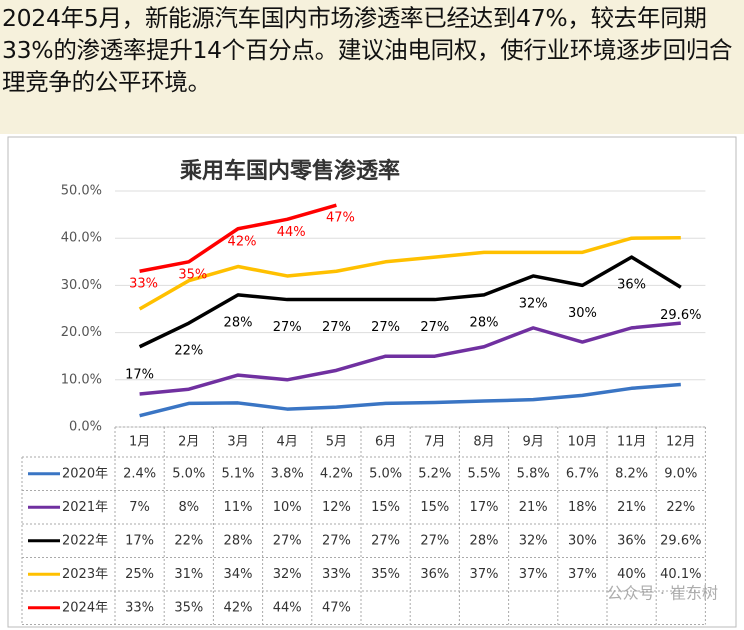 The height and width of the screenshot is (630, 744). I want to click on y-tick-label: 30.0%, so click(81, 285).